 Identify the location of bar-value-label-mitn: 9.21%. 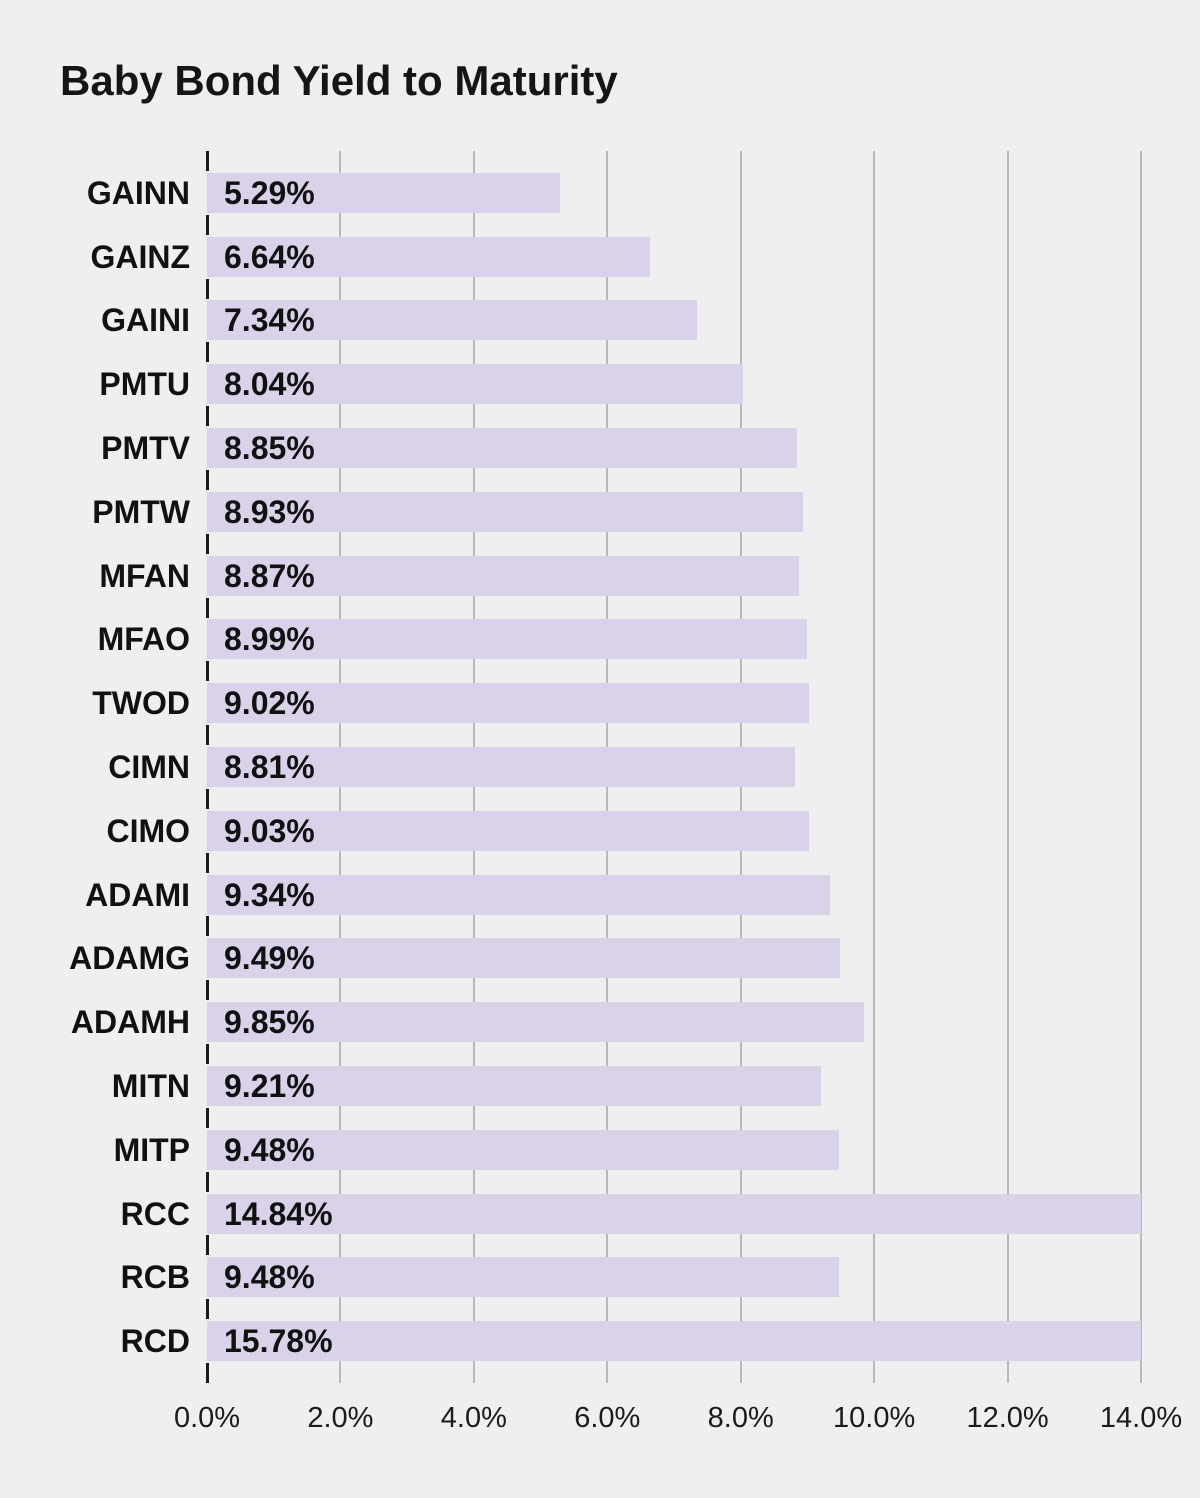
(269, 1085).